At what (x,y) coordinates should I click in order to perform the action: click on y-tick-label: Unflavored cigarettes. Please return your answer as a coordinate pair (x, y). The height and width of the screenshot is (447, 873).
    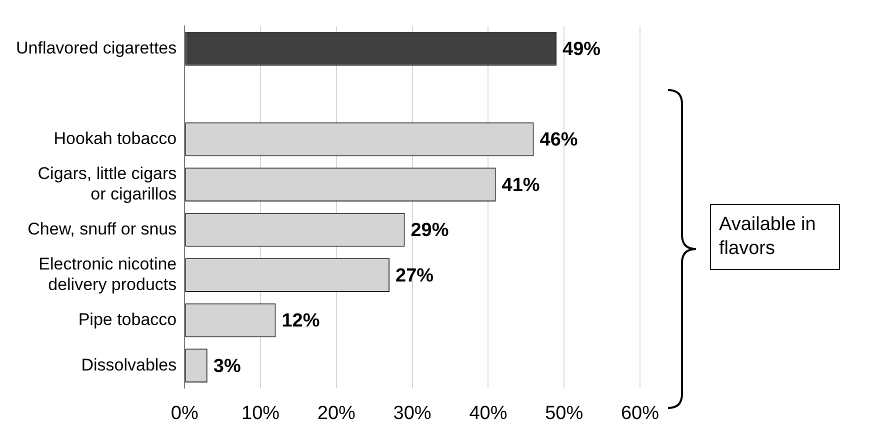
    Looking at the image, I should click on (96, 48).